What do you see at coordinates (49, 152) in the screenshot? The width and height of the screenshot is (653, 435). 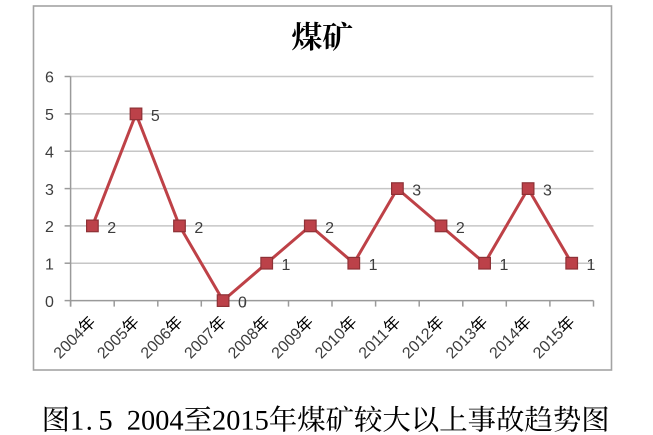 I see `svg-text: 4` at bounding box center [49, 152].